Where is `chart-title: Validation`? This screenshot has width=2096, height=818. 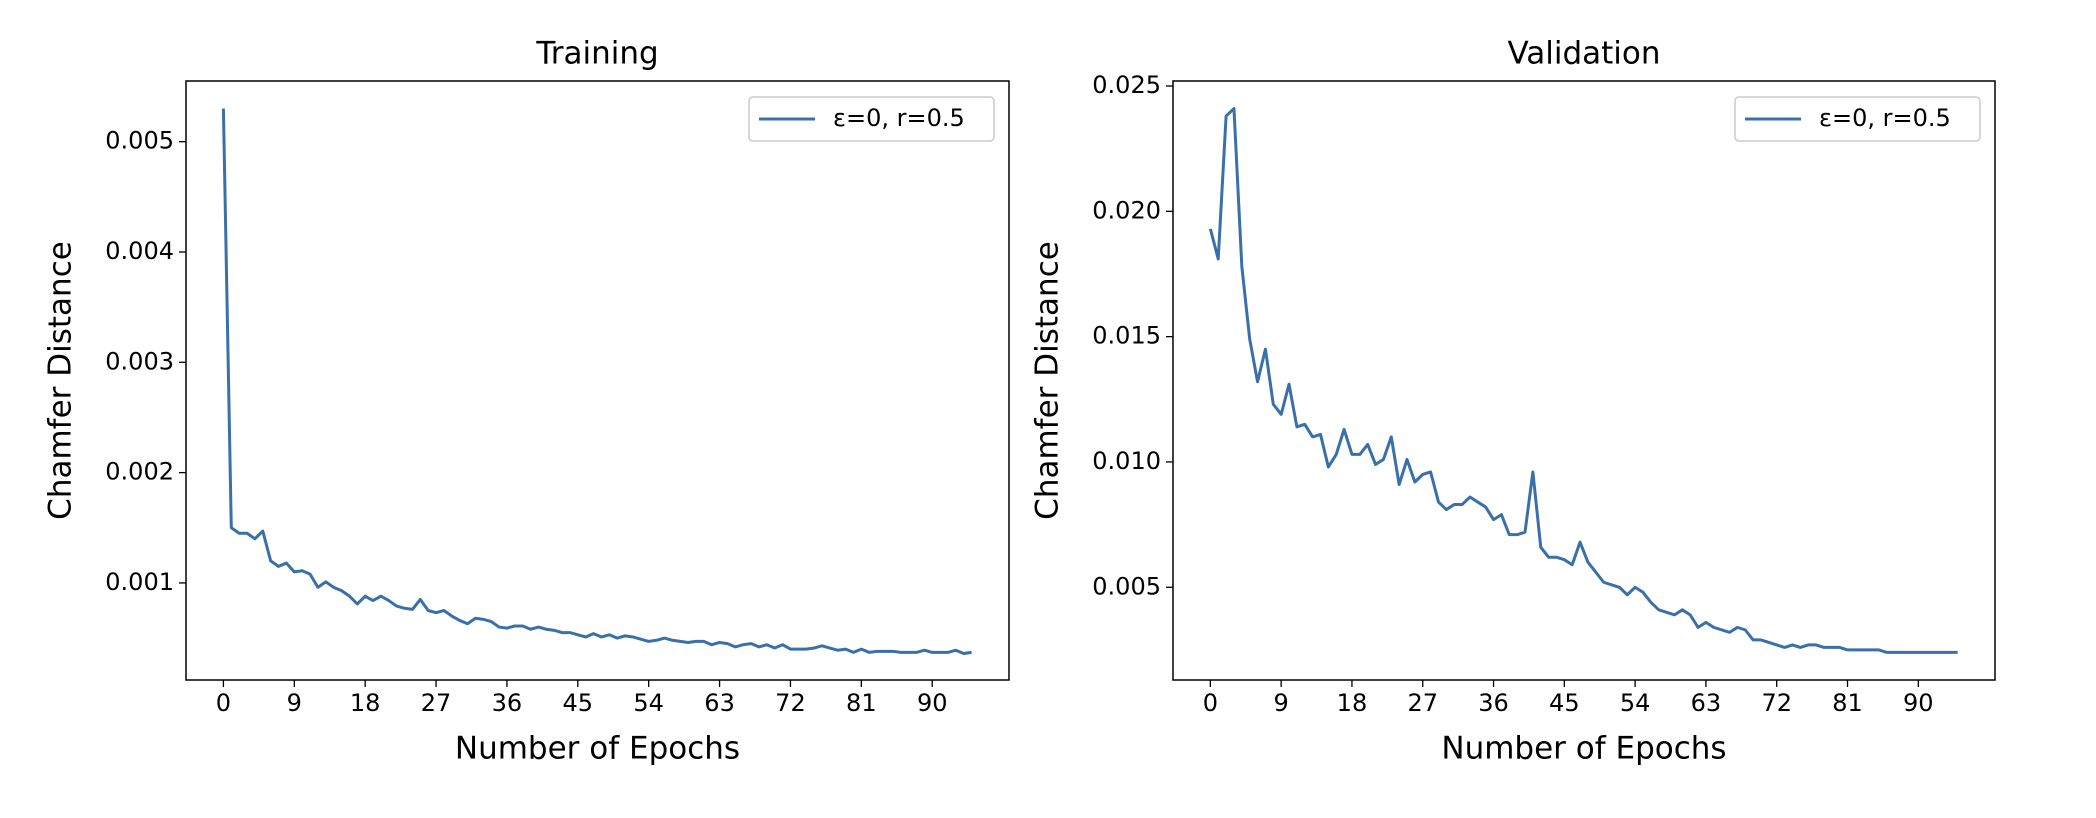 chart-title: Validation is located at coordinates (1583, 54).